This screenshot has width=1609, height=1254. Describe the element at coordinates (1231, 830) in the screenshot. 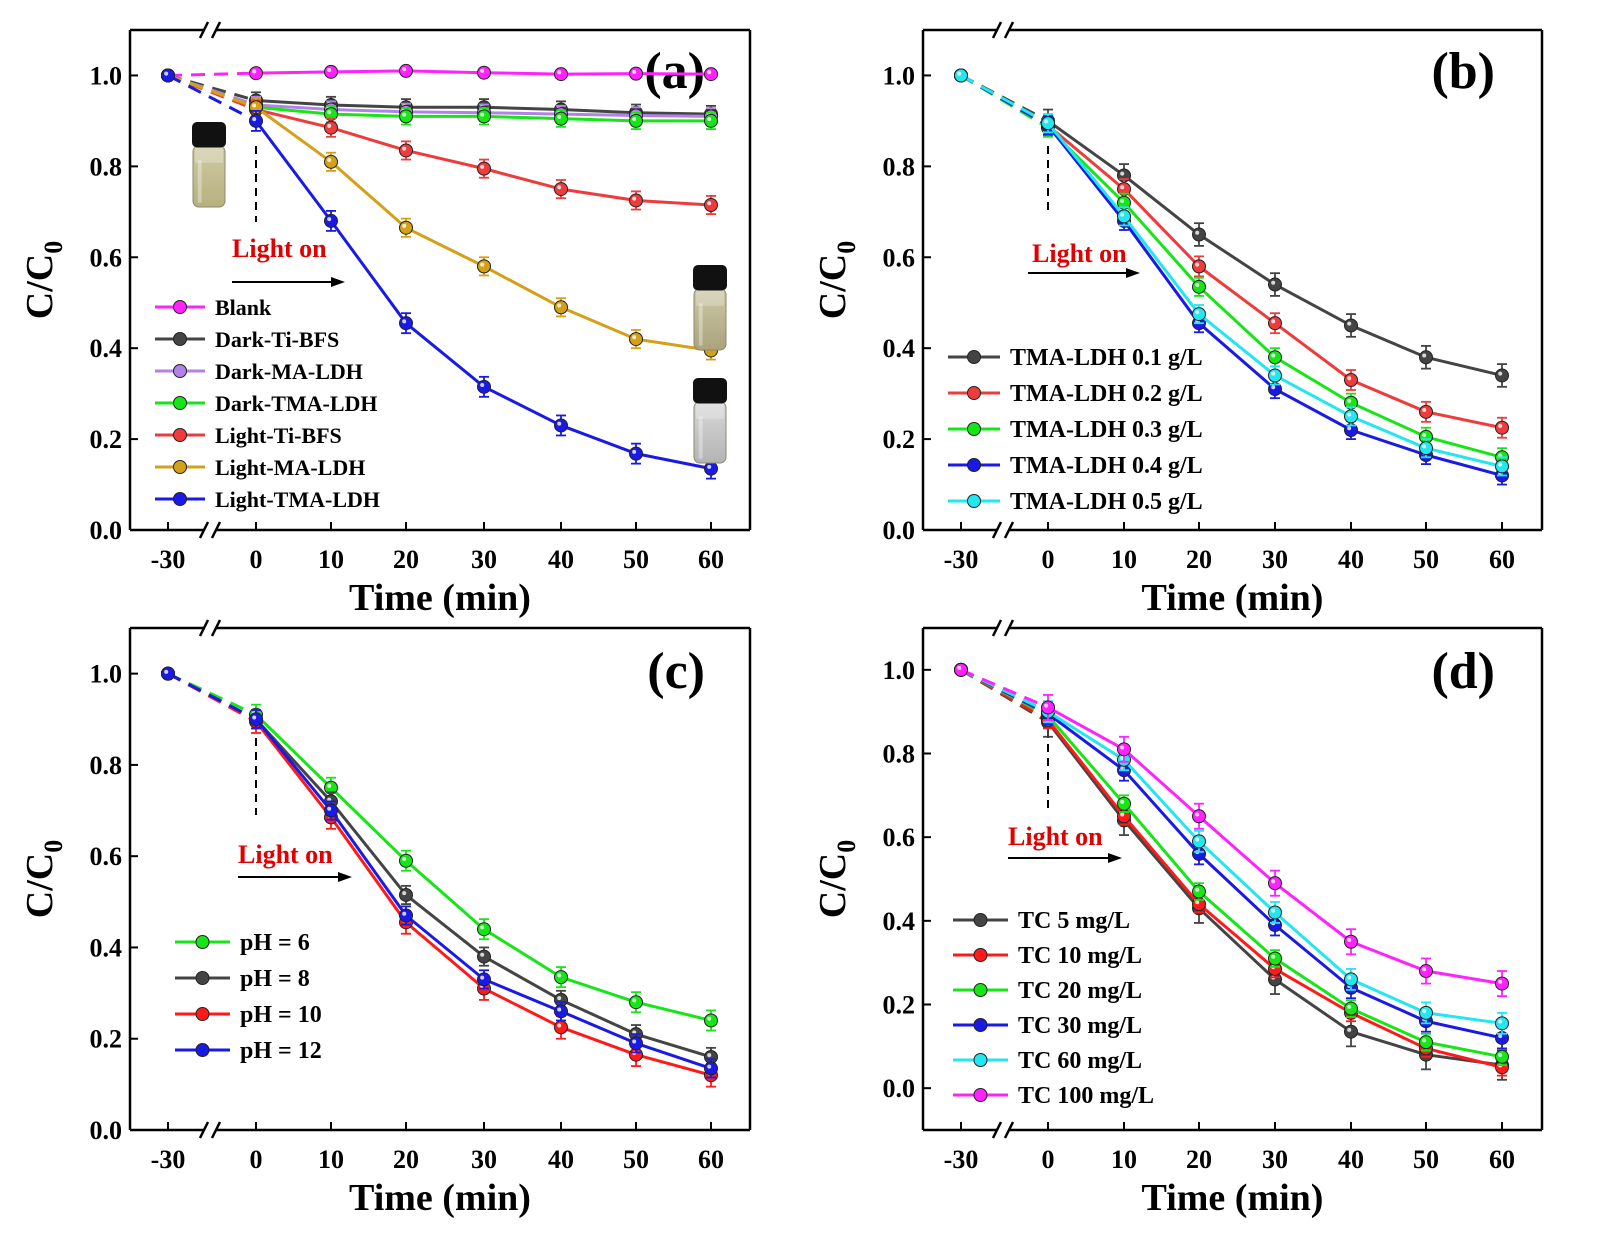

I see `series-tc-100-mg-l` at that location.